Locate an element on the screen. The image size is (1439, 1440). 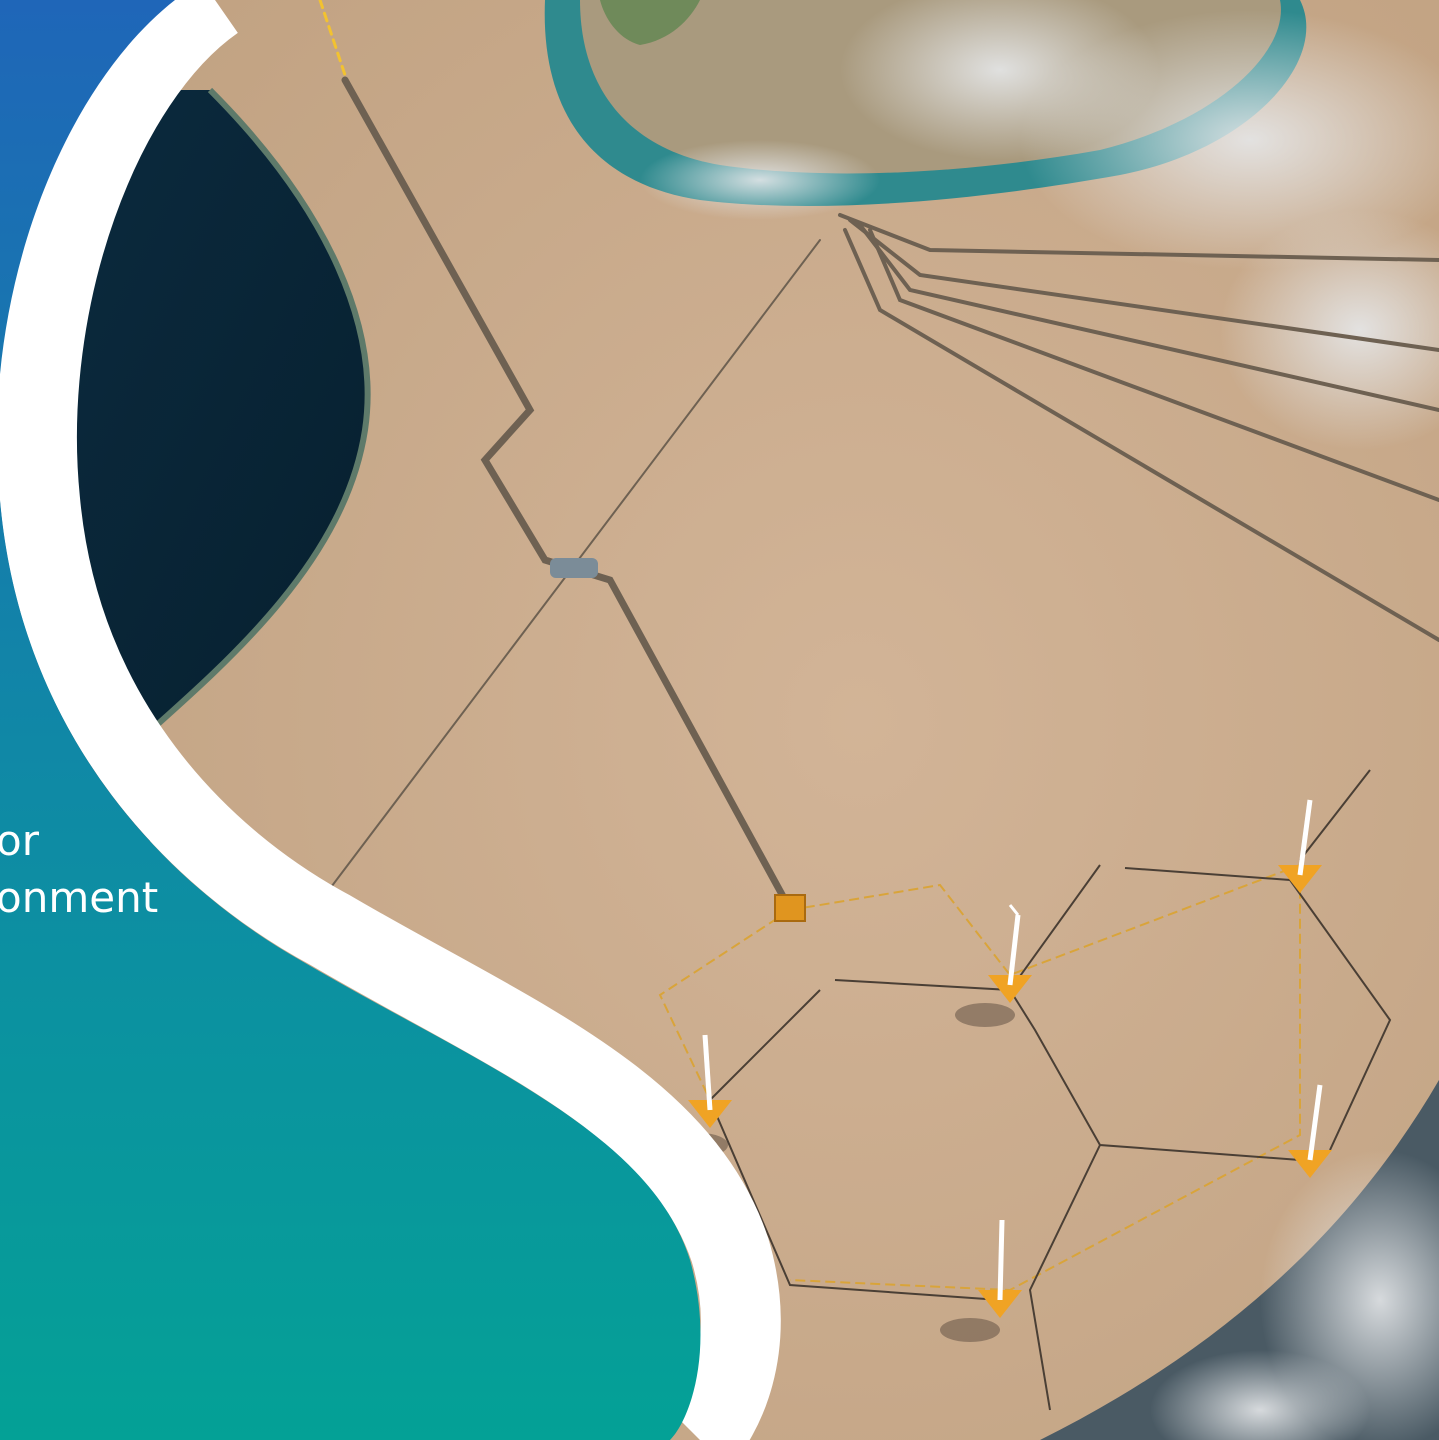
deep-water is located at coordinates (214, 415).